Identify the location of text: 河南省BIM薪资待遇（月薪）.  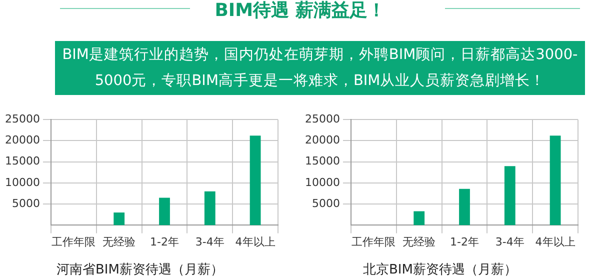
(140, 270).